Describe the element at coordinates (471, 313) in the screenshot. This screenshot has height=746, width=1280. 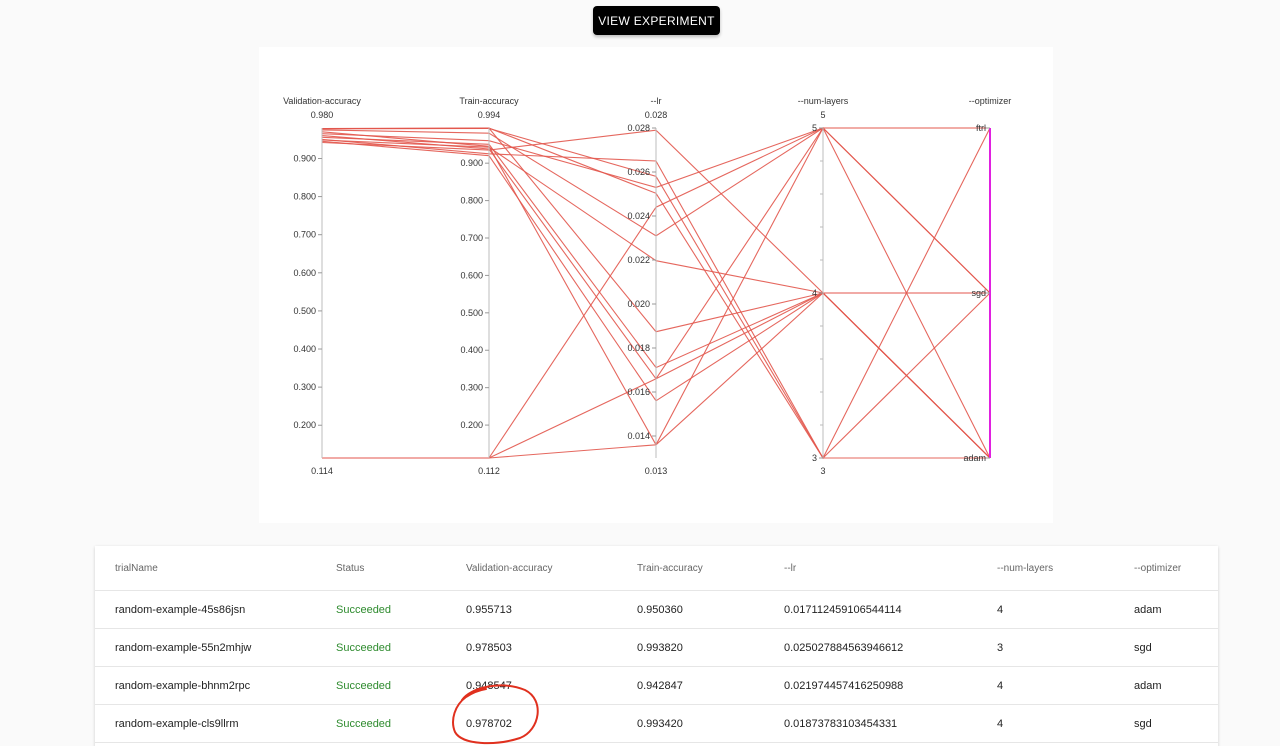
I see `tick-label-1-4: 0.500` at that location.